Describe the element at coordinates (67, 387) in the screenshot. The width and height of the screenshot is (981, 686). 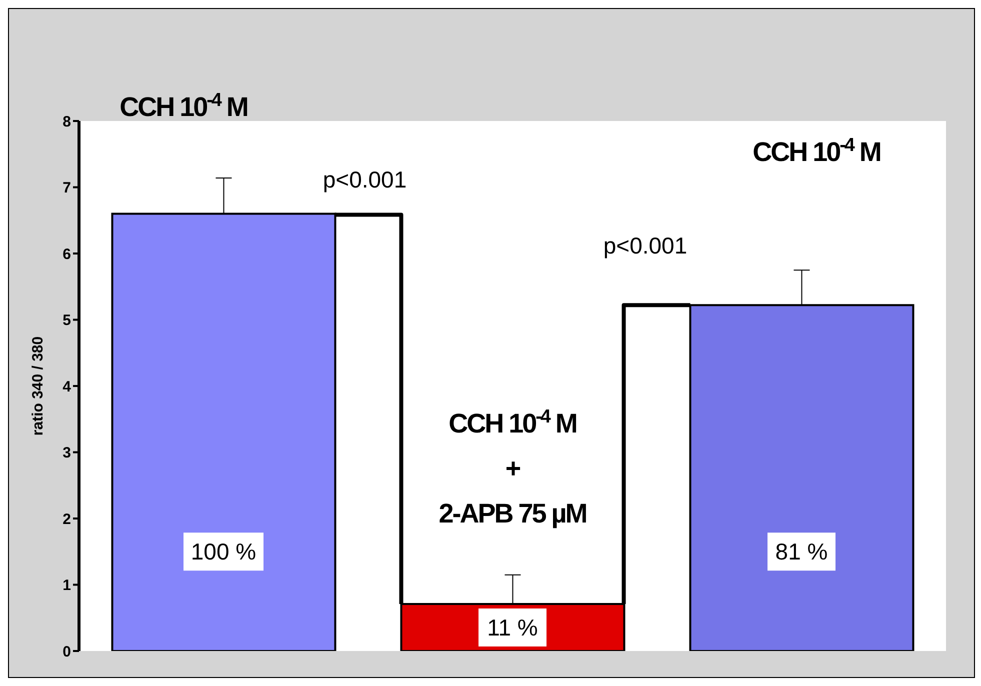
I see `y-tick-label: 4` at that location.